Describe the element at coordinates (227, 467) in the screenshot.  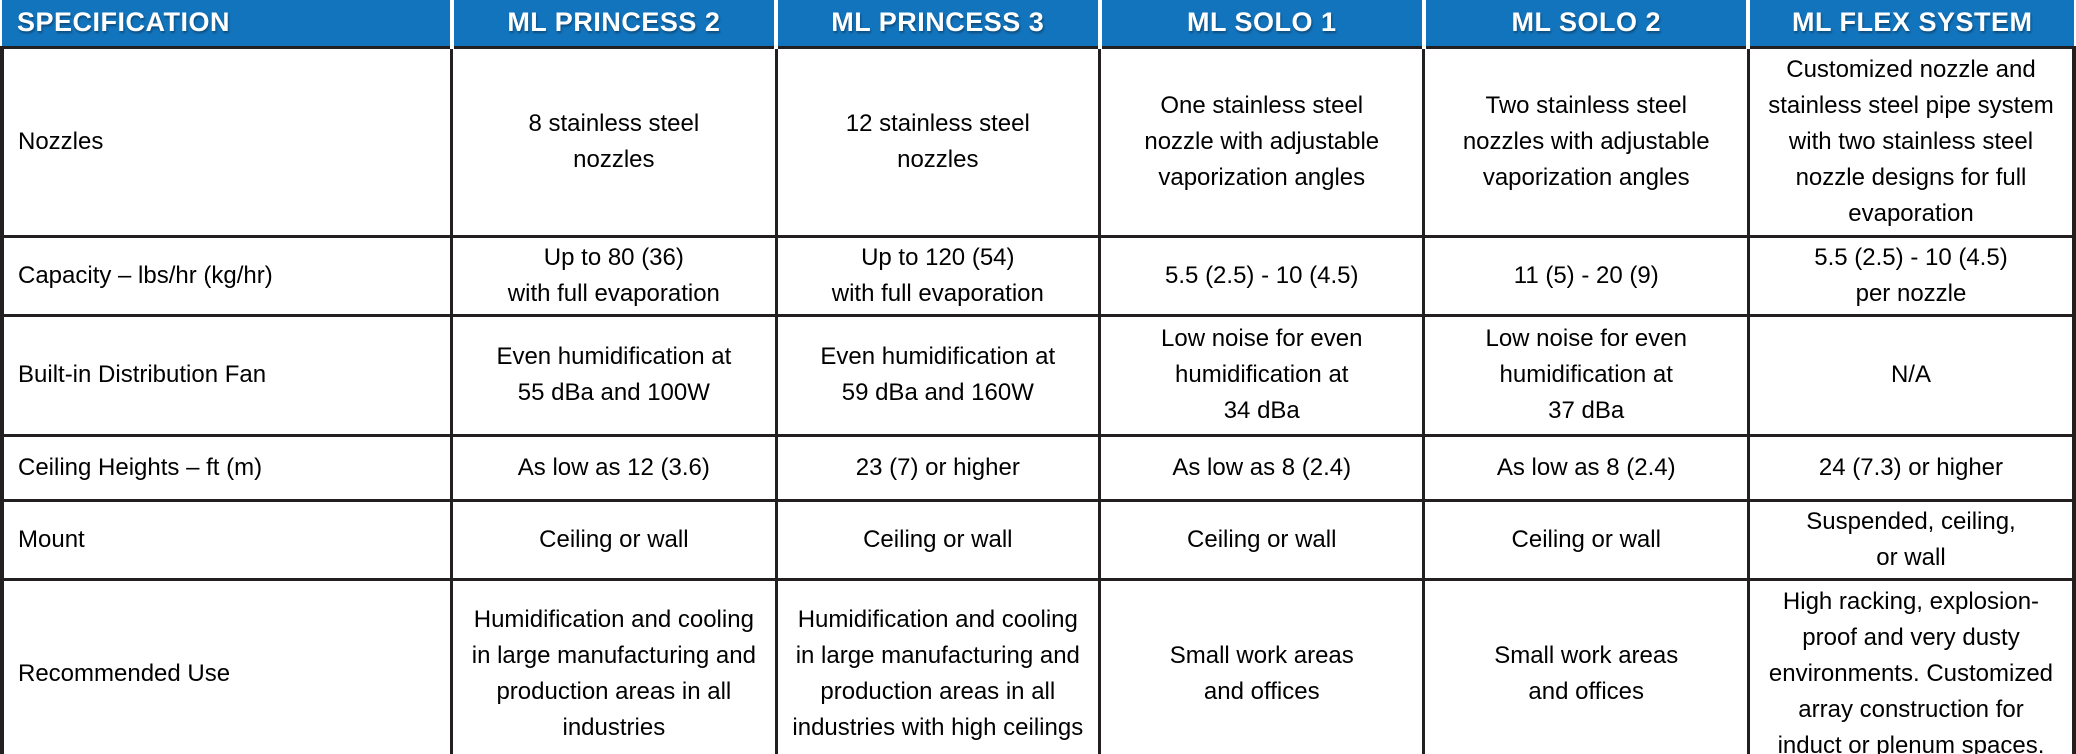
I see `row-label: Ceiling Heights – ft (m)` at that location.